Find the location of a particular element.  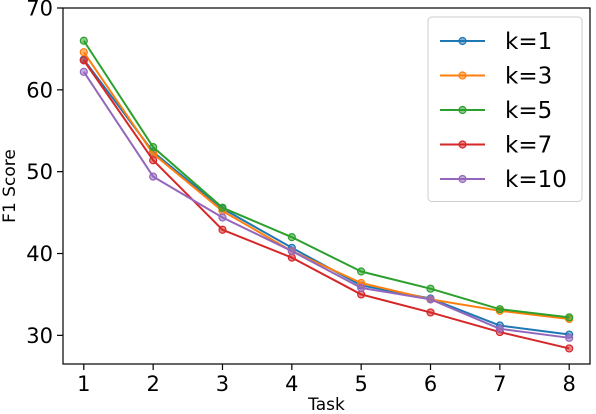

legend-label: k=3 is located at coordinates (528, 77).